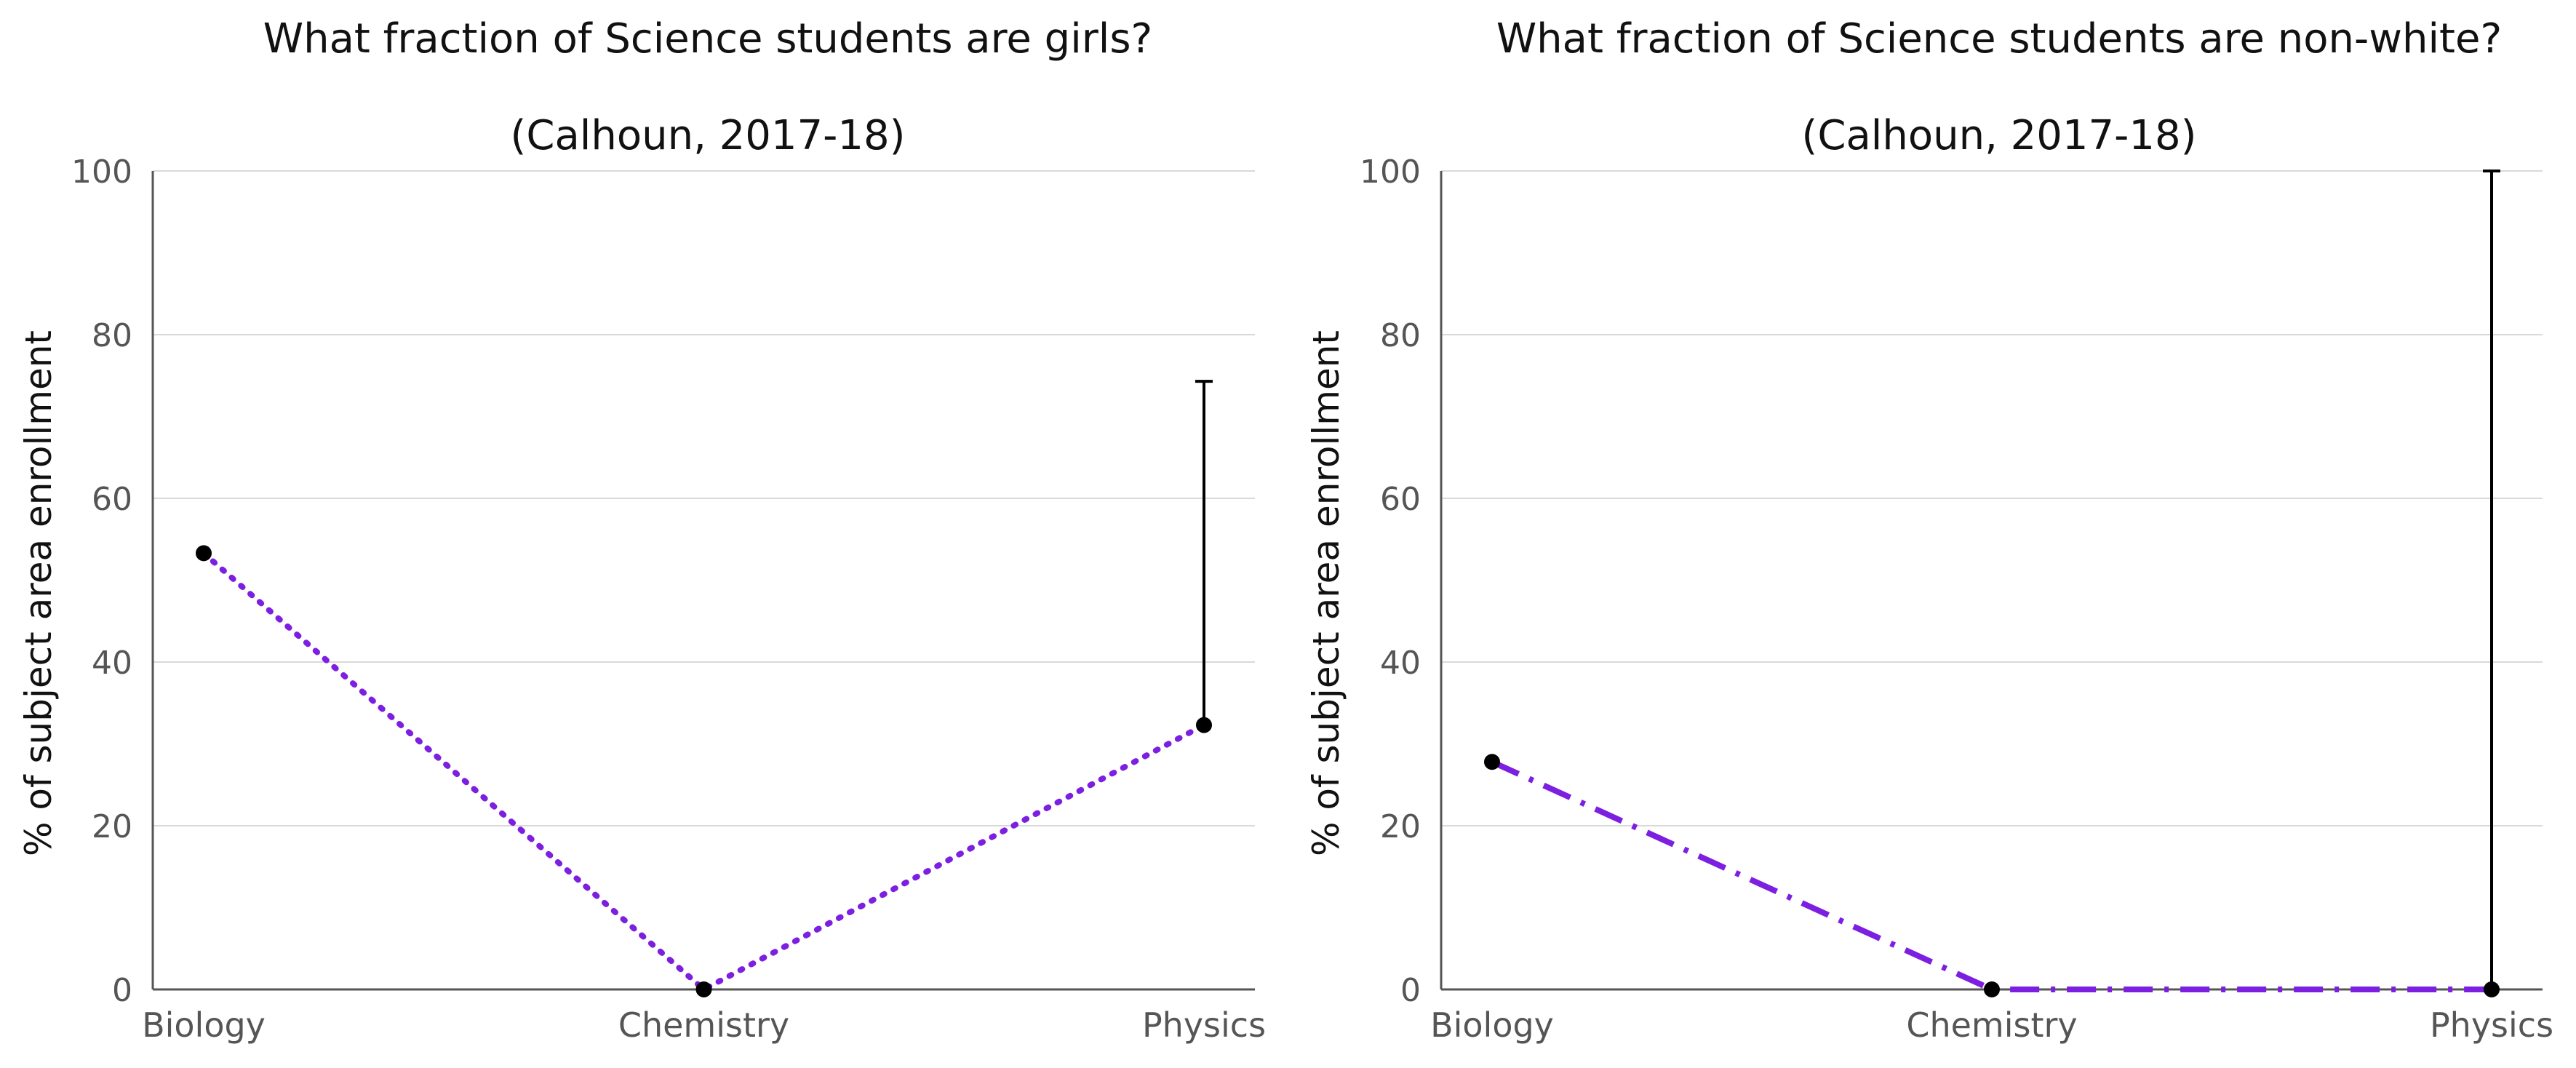 The image size is (2576, 1068). What do you see at coordinates (1991, 875) in the screenshot?
I see `series-line` at bounding box center [1991, 875].